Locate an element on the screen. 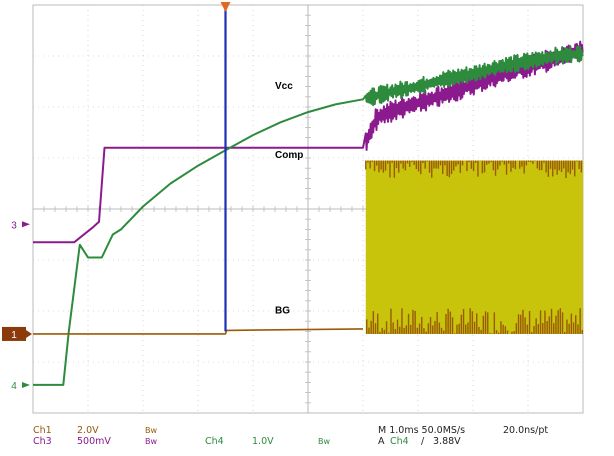 The height and width of the screenshot is (456, 614). ch4-marker-label: 4 is located at coordinates (14, 386).